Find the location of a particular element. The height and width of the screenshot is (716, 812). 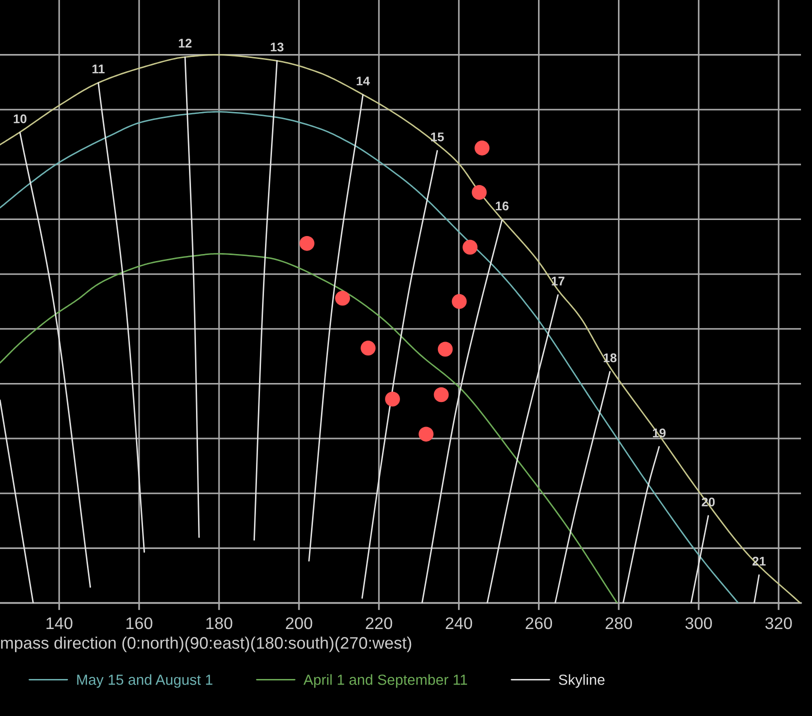

annotation: 17 is located at coordinates (558, 281).